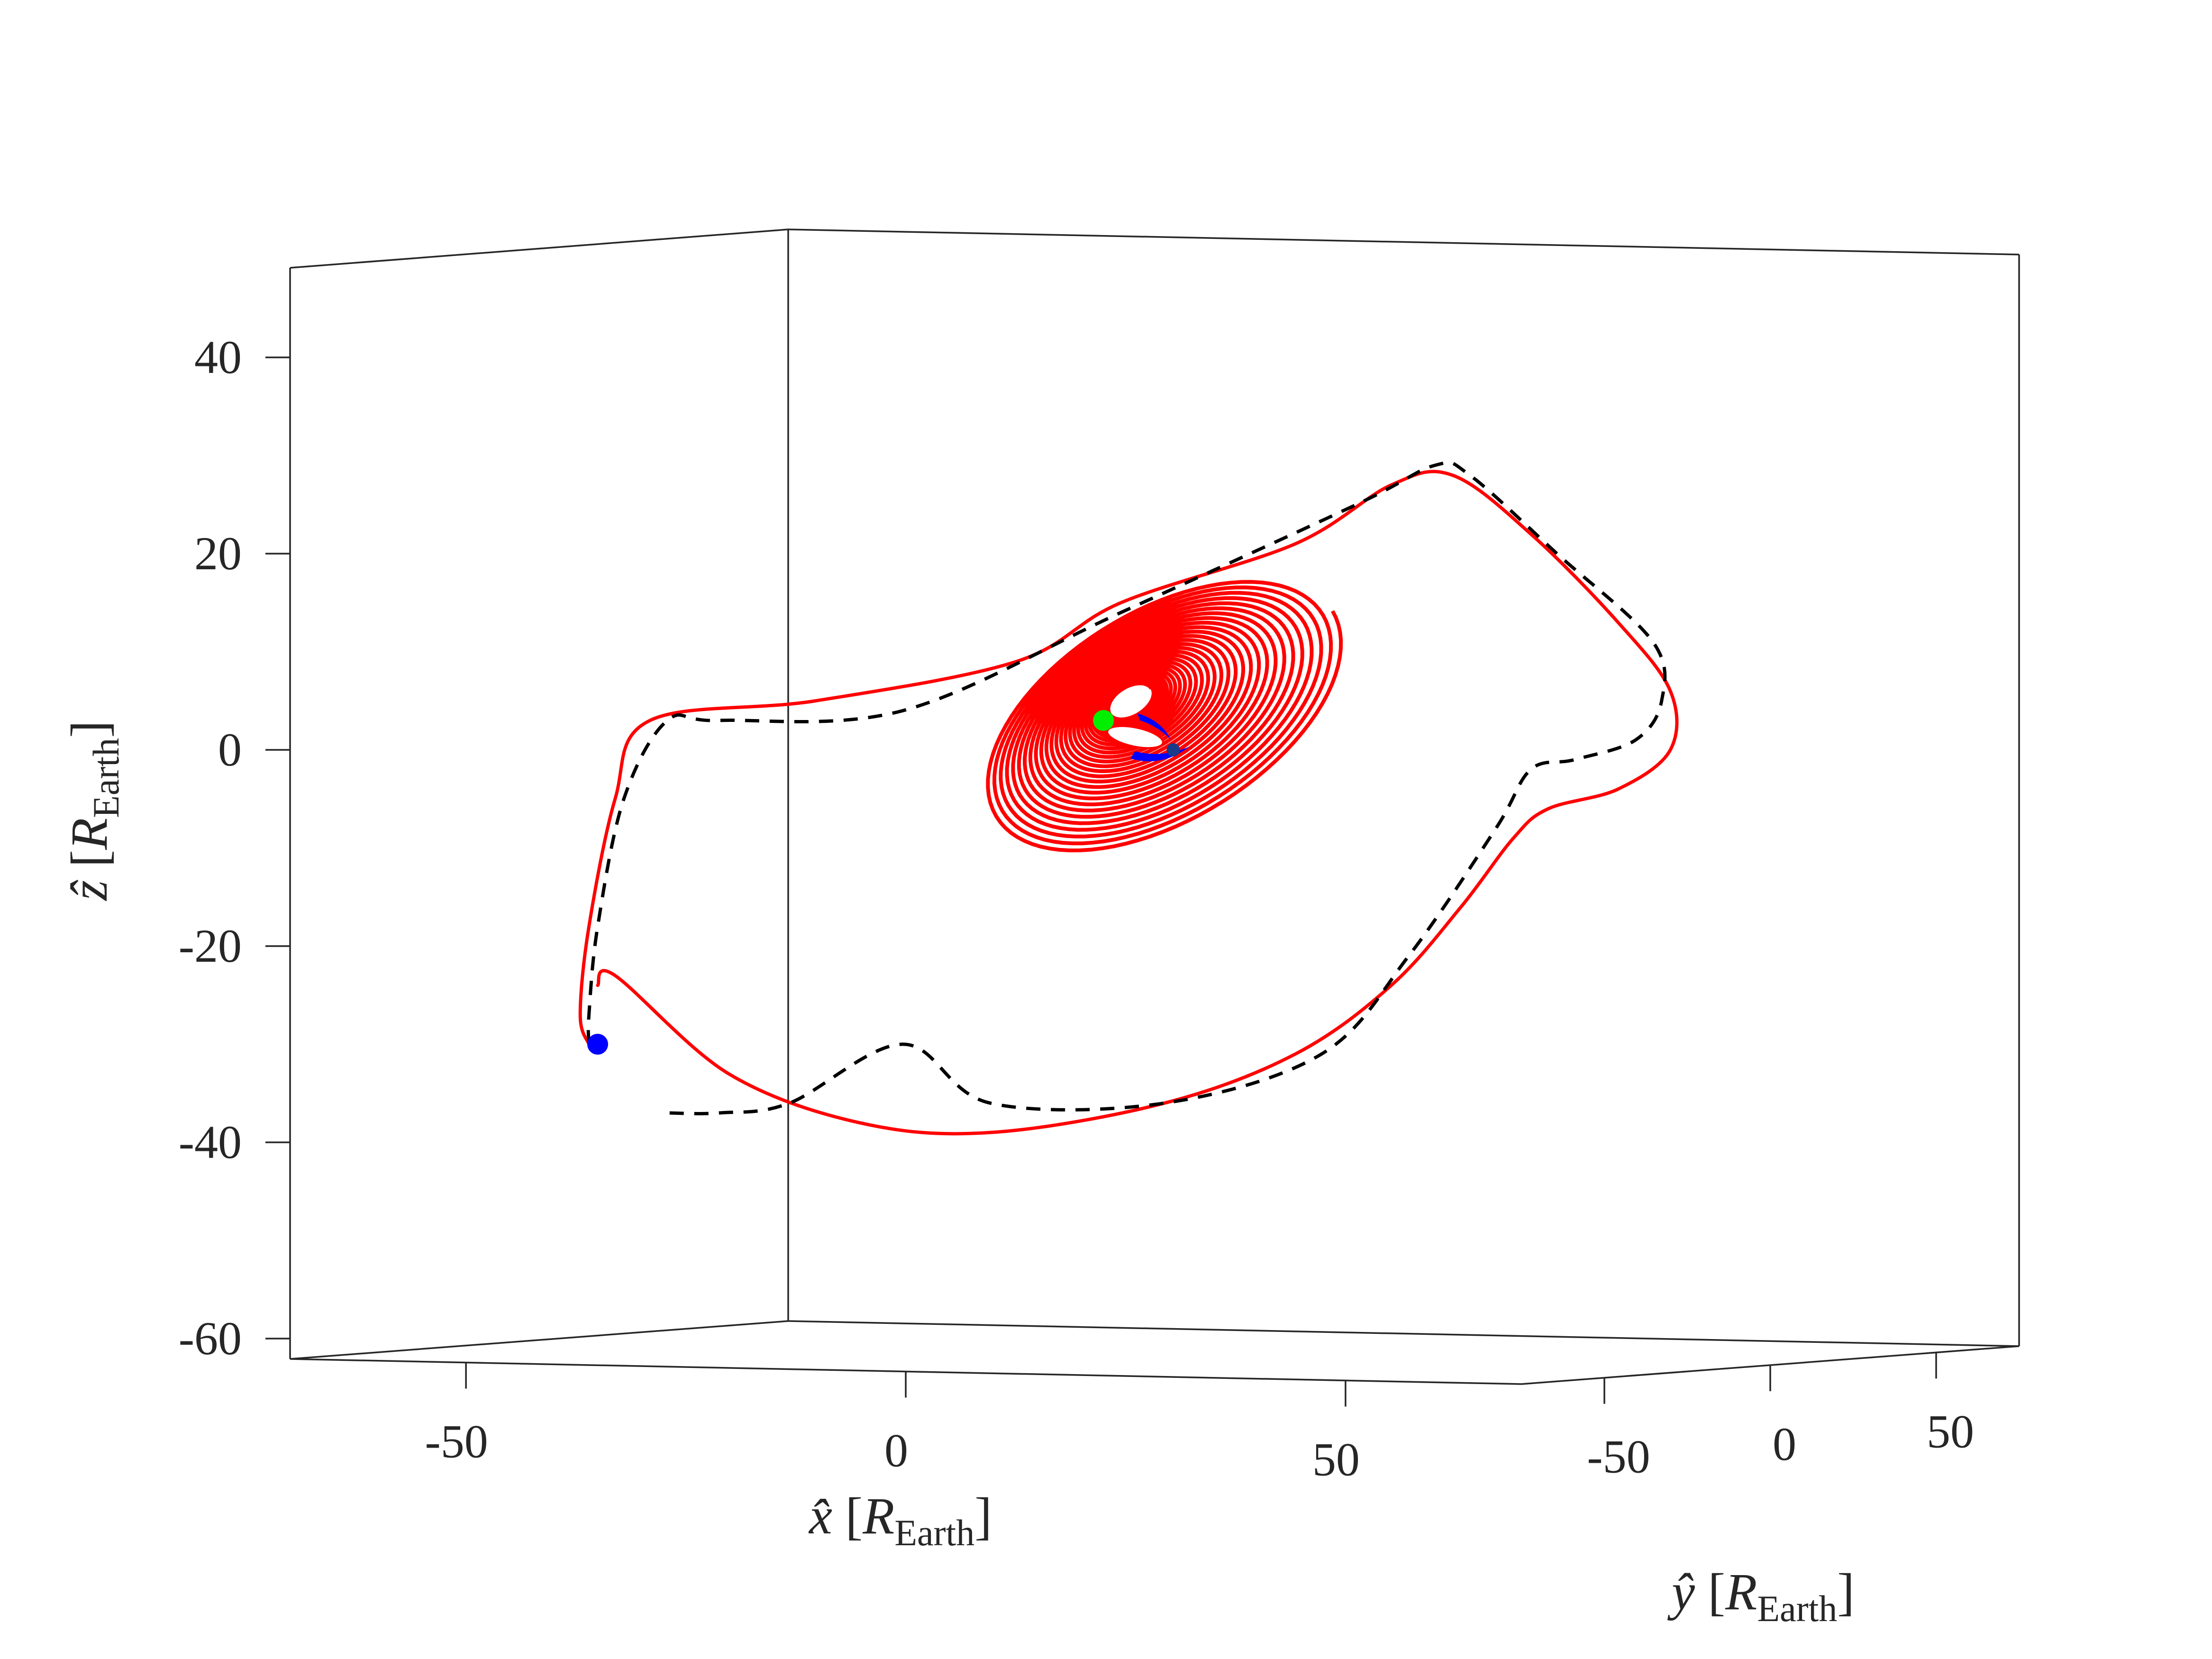 This screenshot has width=2212, height=1659. I want to click on z-tick-label: -40, so click(210, 1142).